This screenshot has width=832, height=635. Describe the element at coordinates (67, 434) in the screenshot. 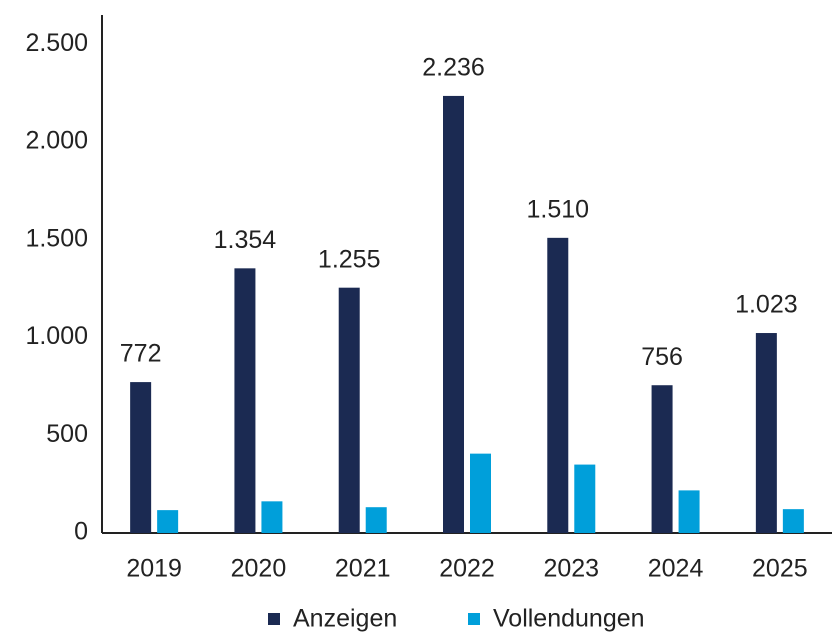

I see `y-tick-label: 500` at that location.